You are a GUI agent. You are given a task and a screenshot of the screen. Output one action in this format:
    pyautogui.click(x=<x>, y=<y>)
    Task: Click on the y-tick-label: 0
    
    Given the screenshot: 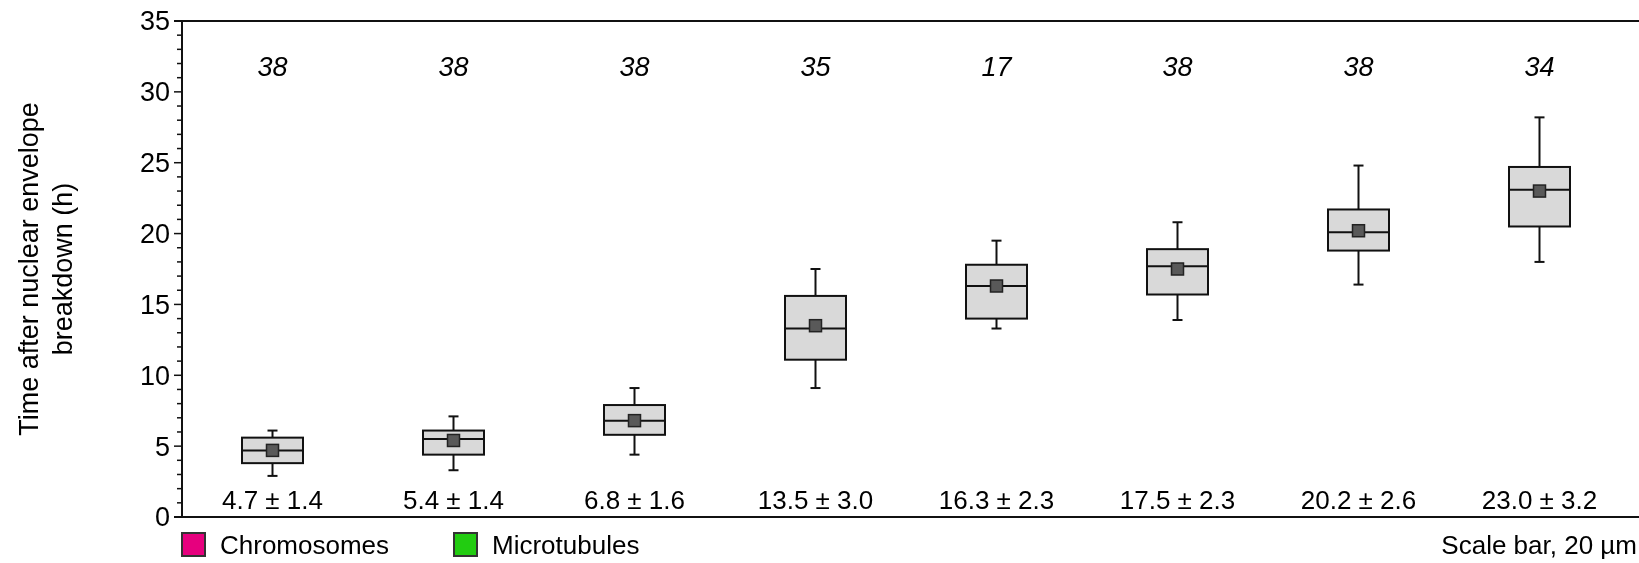 What is the action you would take?
    pyautogui.click(x=162, y=517)
    